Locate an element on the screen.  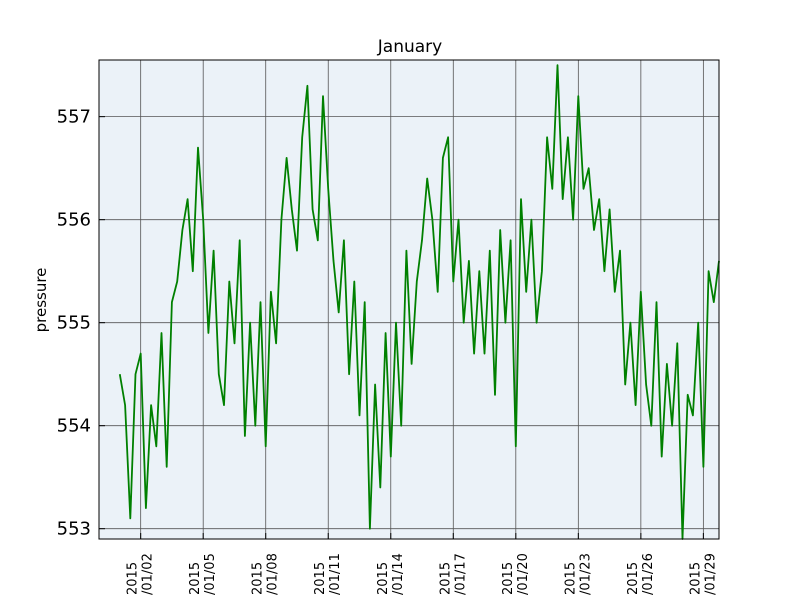
chart-title: January is located at coordinates (409, 47).